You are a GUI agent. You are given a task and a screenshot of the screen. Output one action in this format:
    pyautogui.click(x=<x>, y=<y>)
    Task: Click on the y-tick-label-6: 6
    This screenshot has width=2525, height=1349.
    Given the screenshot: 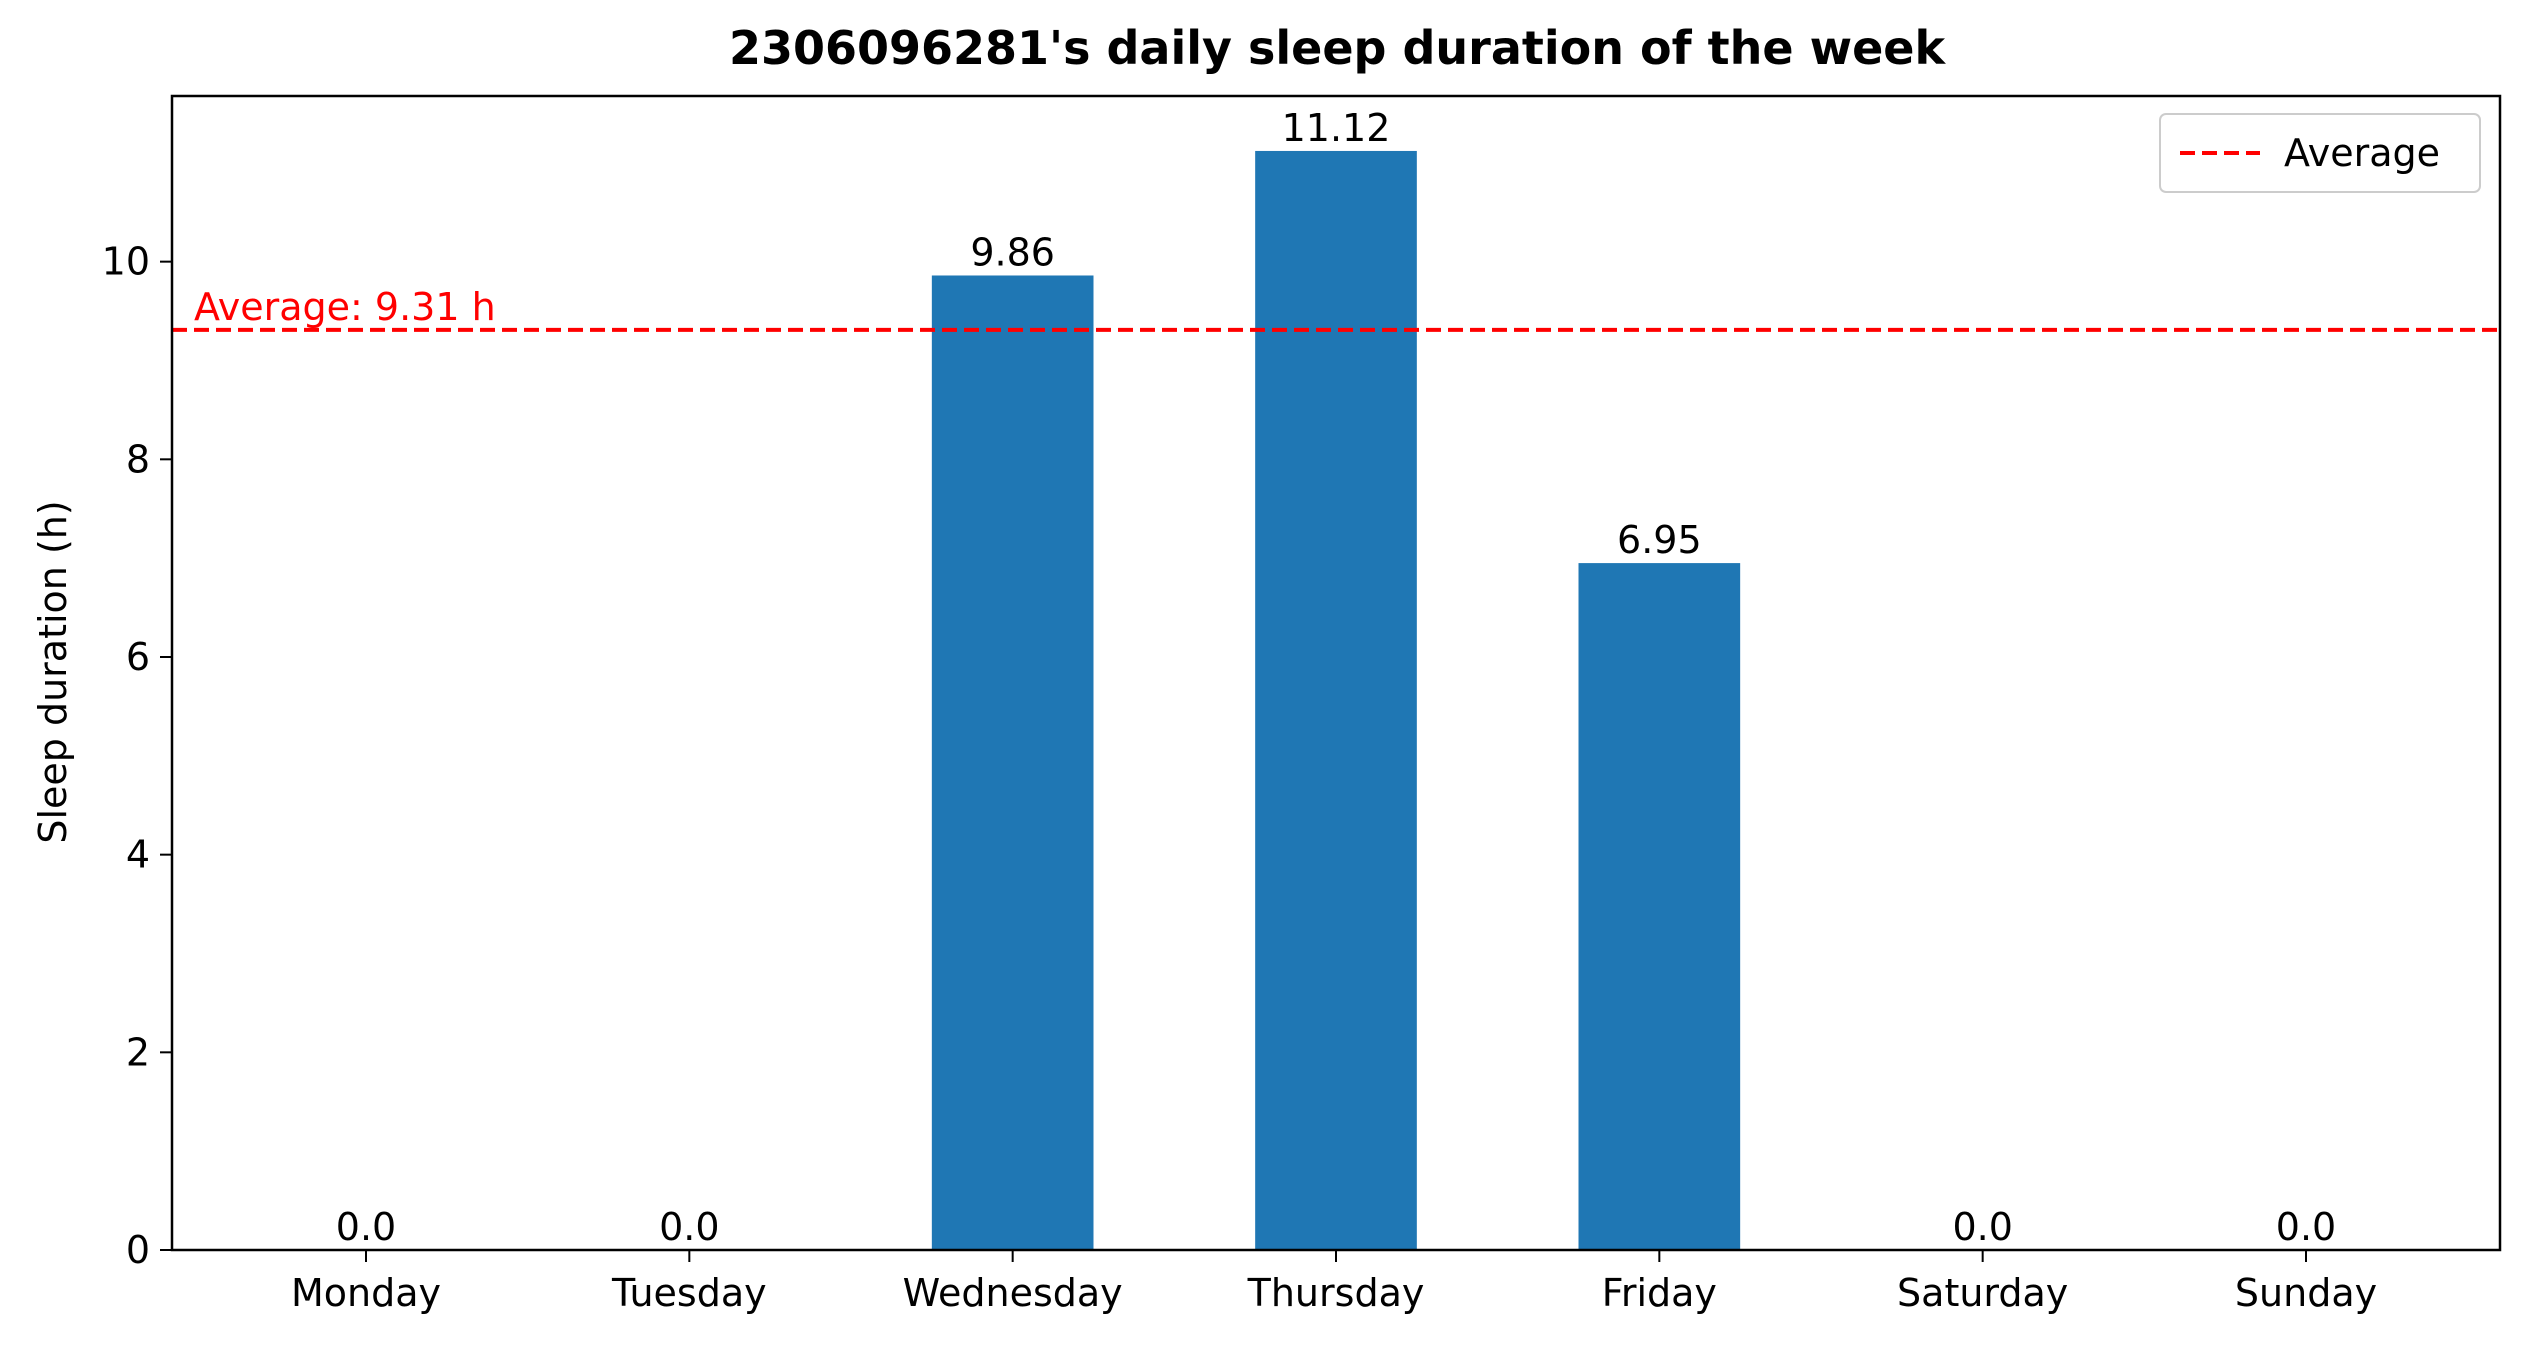 What is the action you would take?
    pyautogui.click(x=138, y=657)
    